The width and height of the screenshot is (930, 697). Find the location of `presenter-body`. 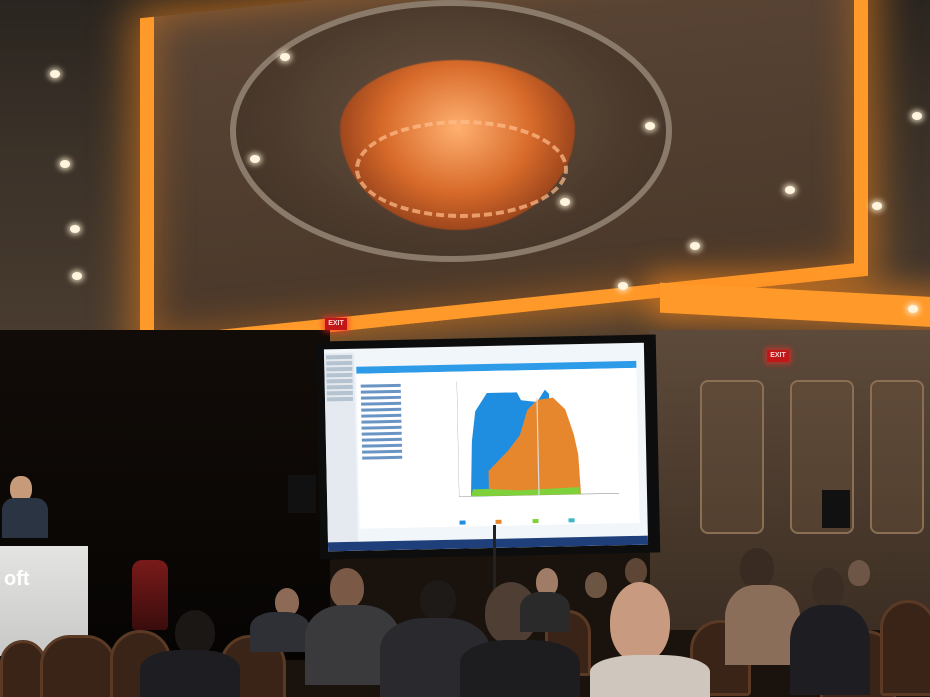

presenter-body is located at coordinates (25, 518).